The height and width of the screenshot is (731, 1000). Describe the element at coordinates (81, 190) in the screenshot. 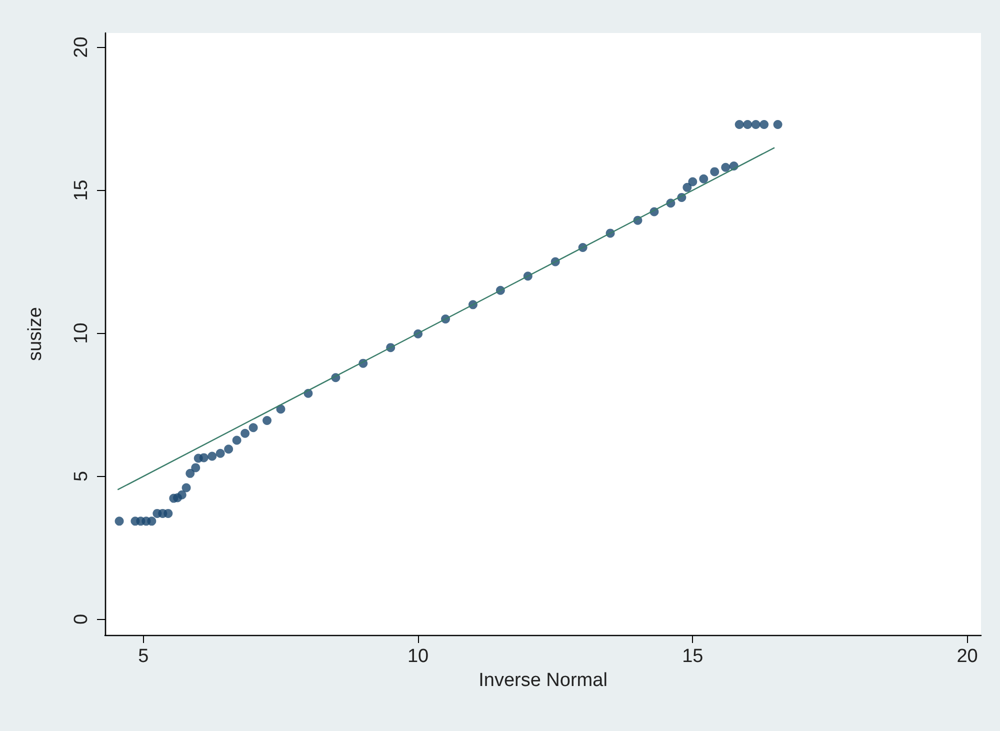

I see `y-tick-label: 15` at that location.